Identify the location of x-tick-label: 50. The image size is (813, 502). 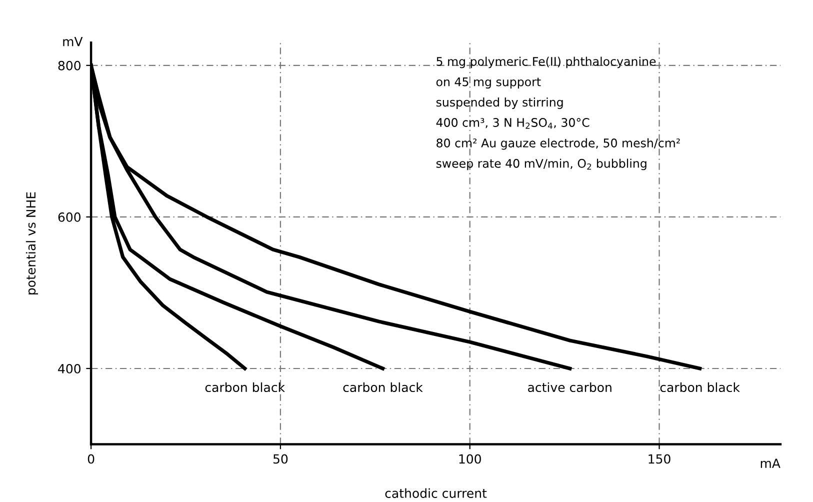
(280, 459).